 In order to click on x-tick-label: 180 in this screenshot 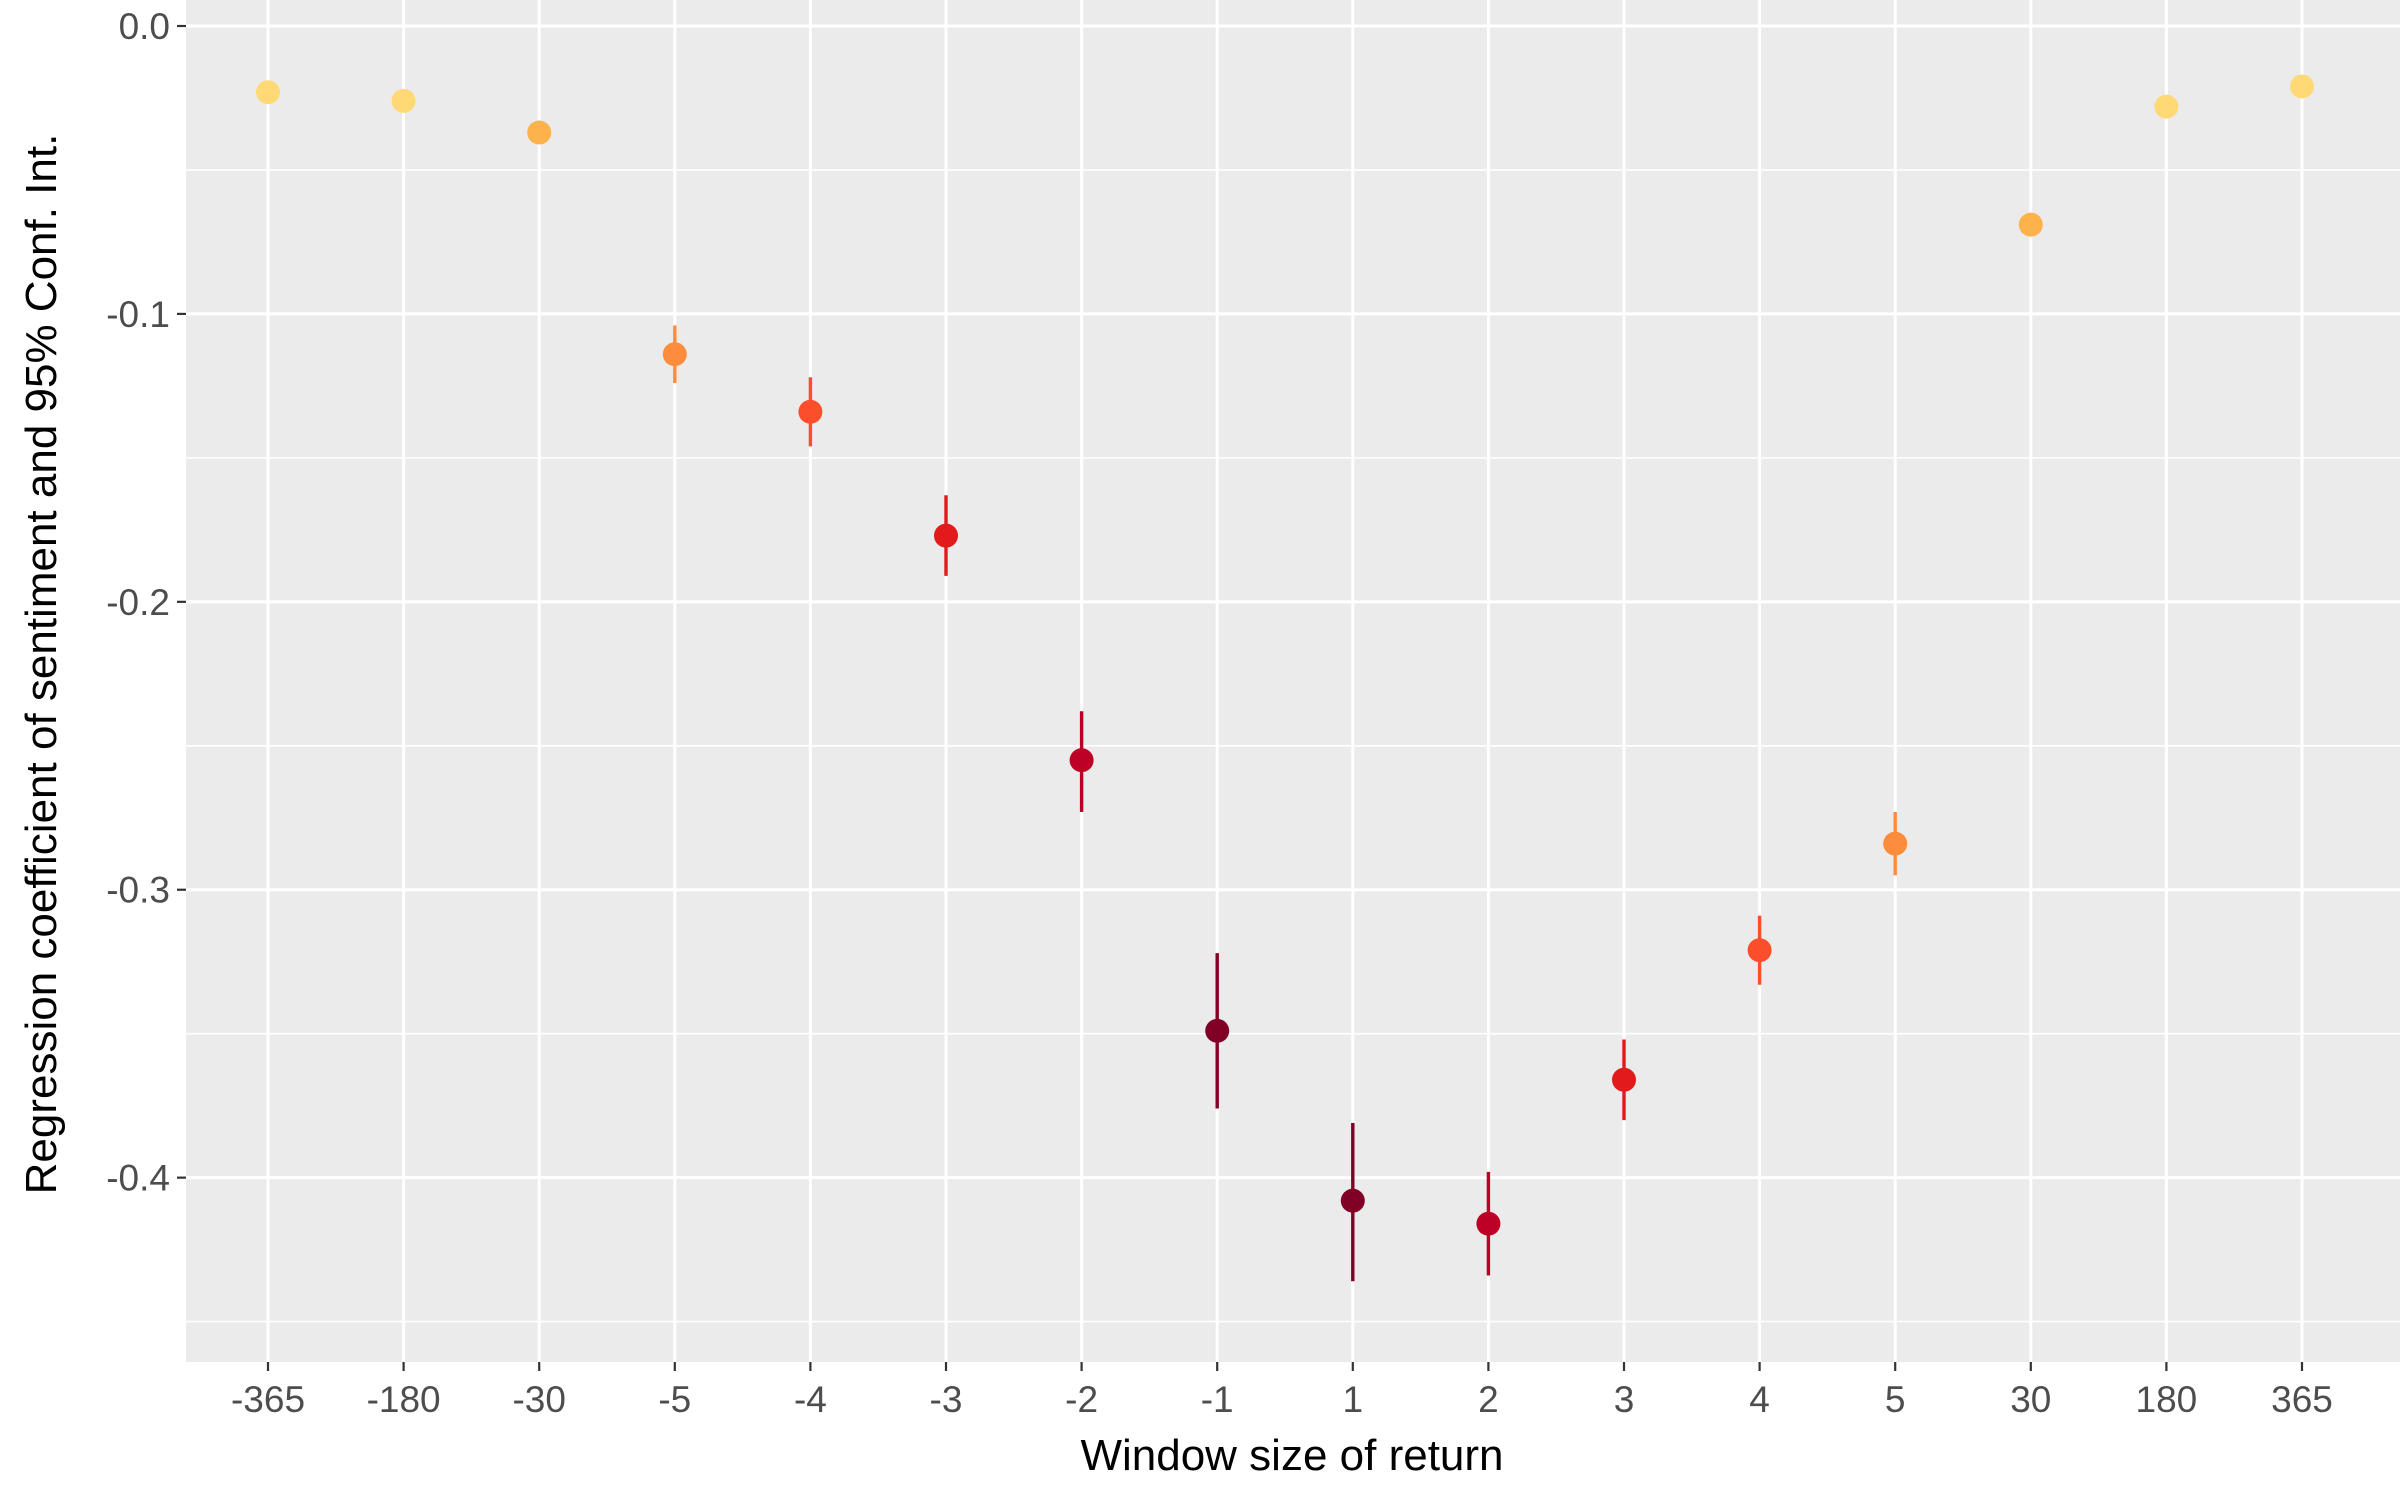, I will do `click(2167, 1399)`.